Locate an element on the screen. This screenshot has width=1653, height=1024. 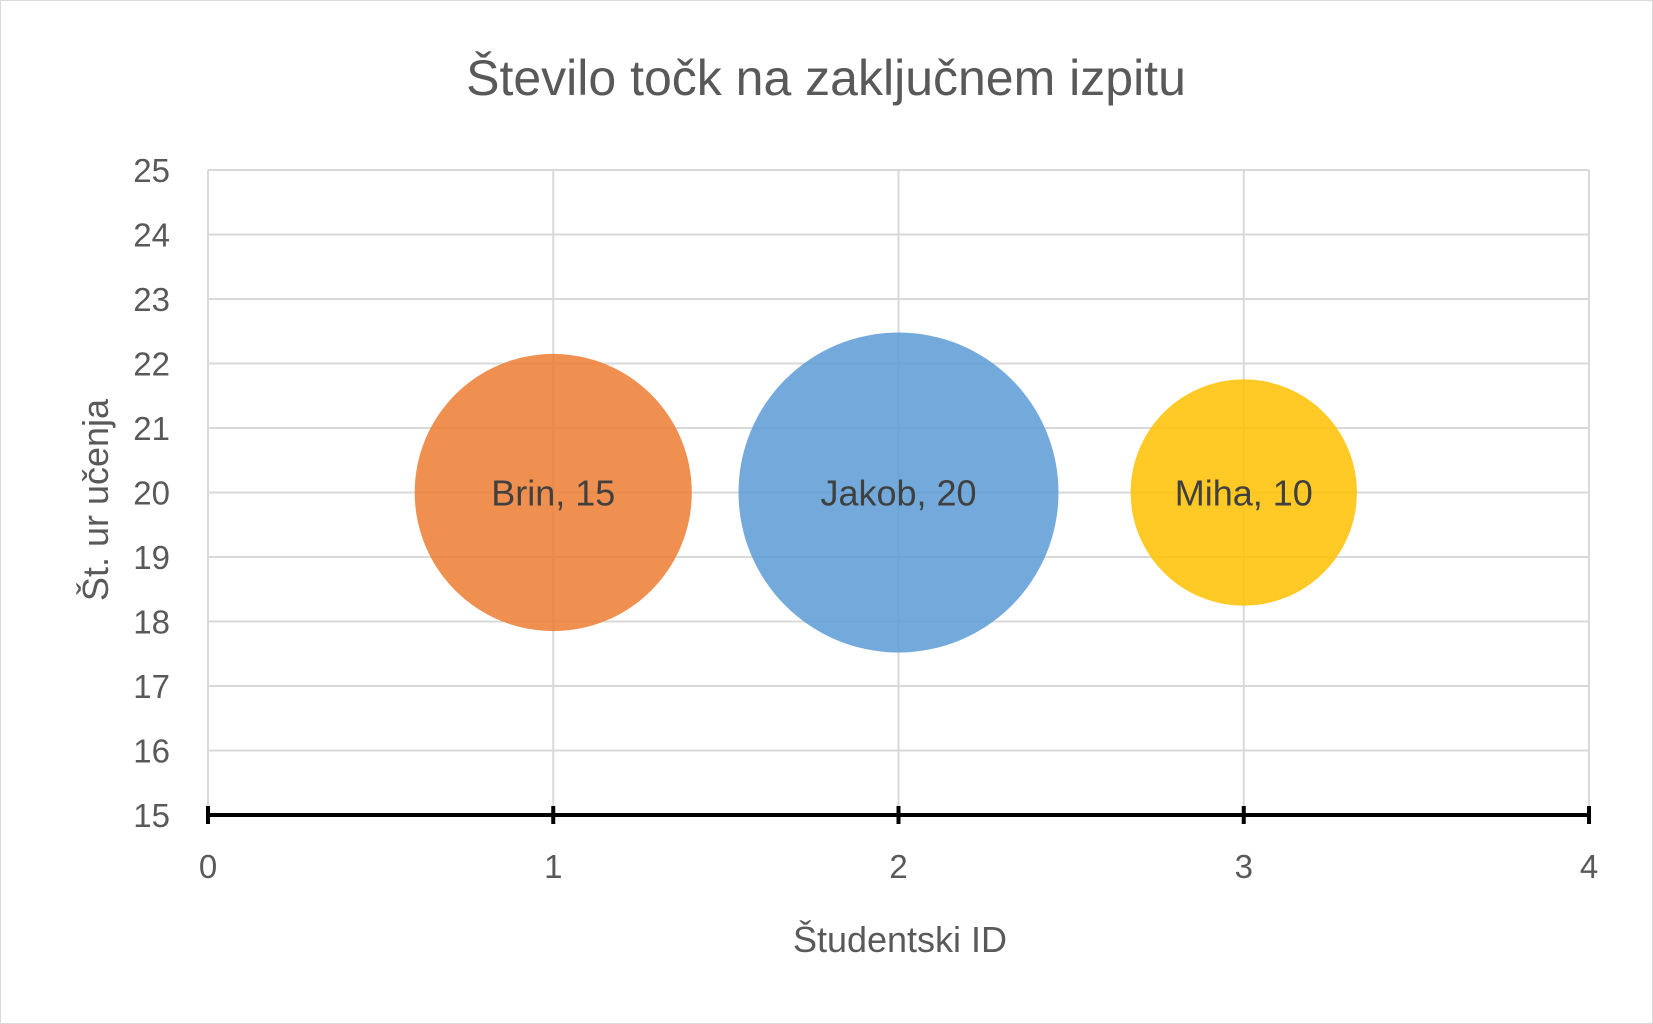
axes is located at coordinates (898, 815).